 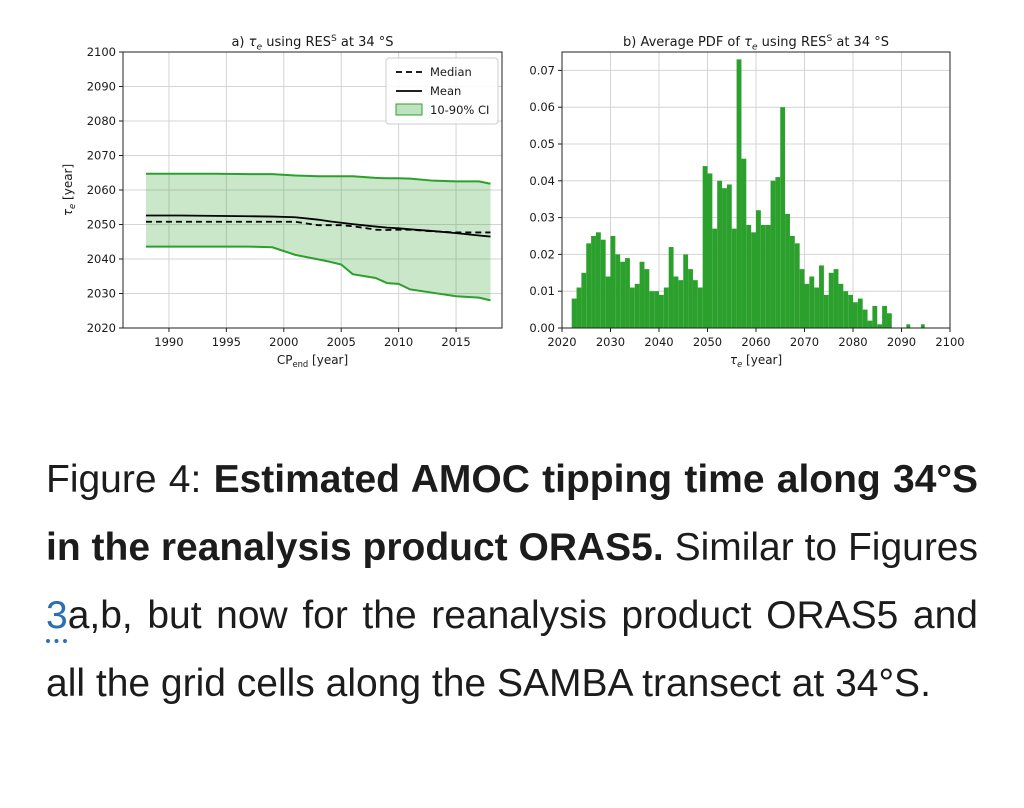 I want to click on ci-band-fill, so click(x=318, y=237).